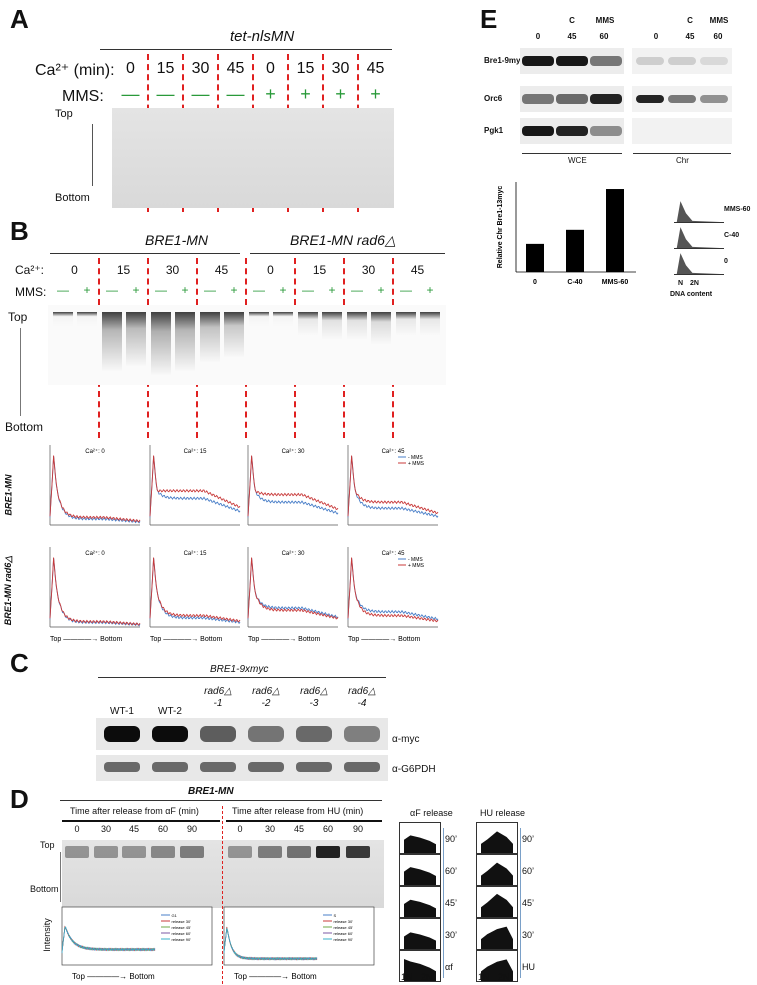 The image size is (757, 985). I want to click on panel-d-ylabel: Intensity, so click(46, 935).